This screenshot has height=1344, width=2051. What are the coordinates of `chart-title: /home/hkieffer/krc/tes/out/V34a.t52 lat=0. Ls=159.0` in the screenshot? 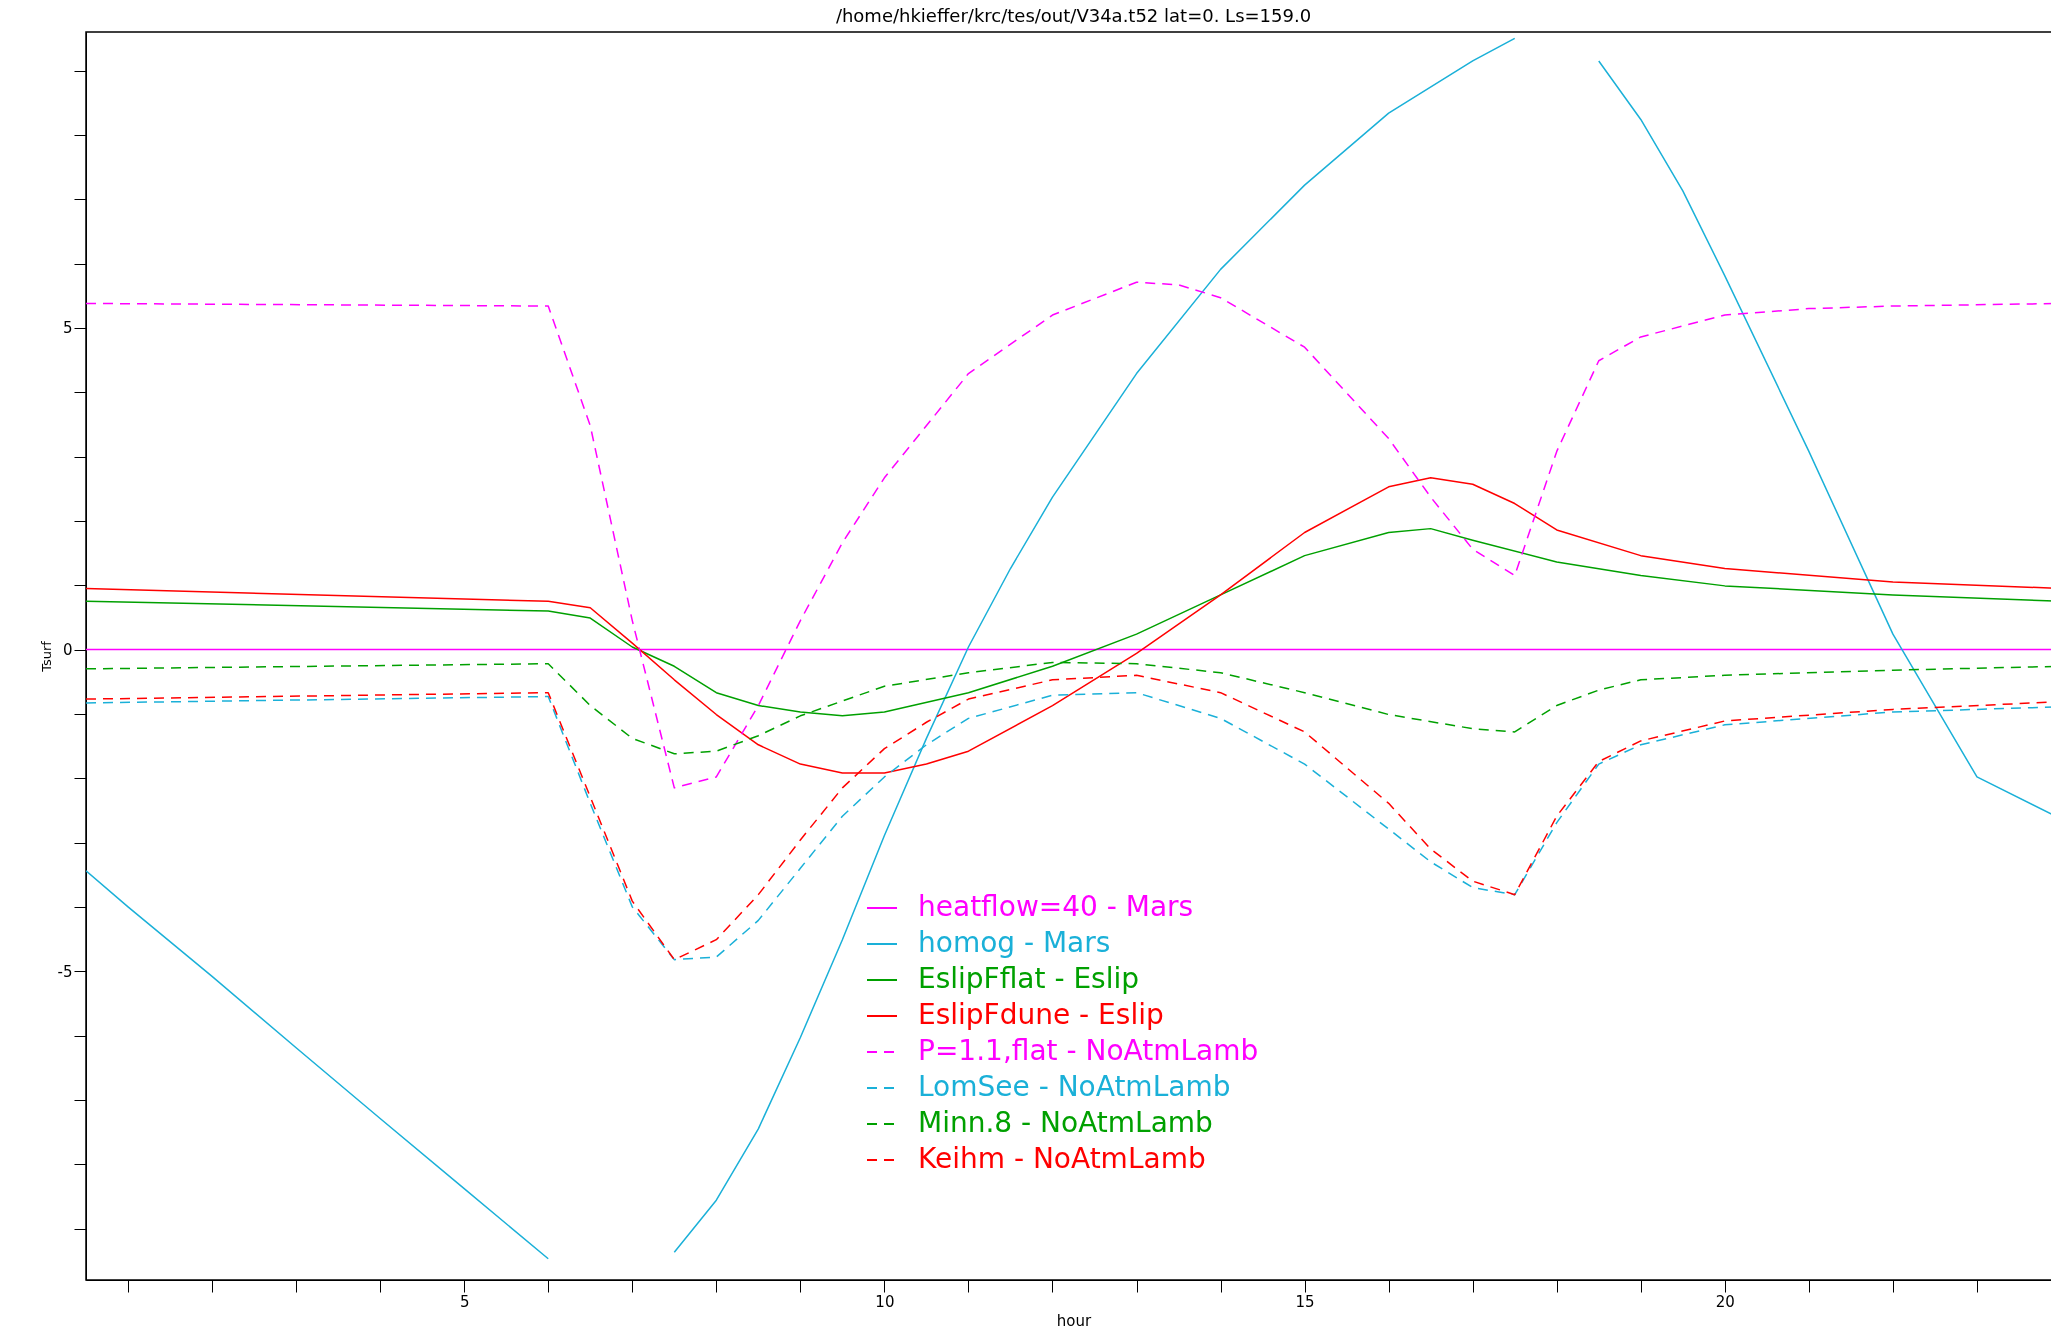 It's located at (1073, 15).